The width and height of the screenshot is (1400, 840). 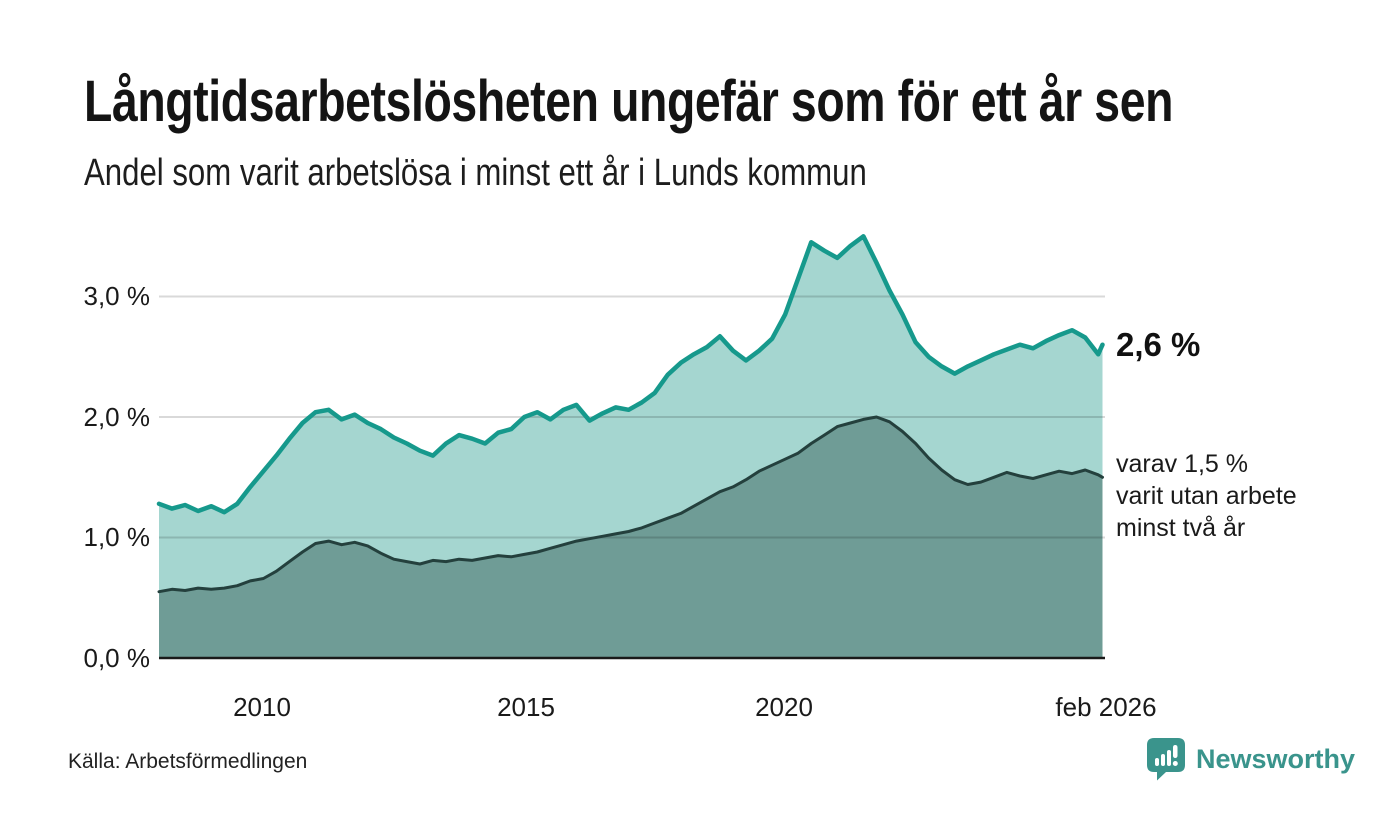 I want to click on y-axis-tick-0: 0,0 %, so click(x=117, y=658).